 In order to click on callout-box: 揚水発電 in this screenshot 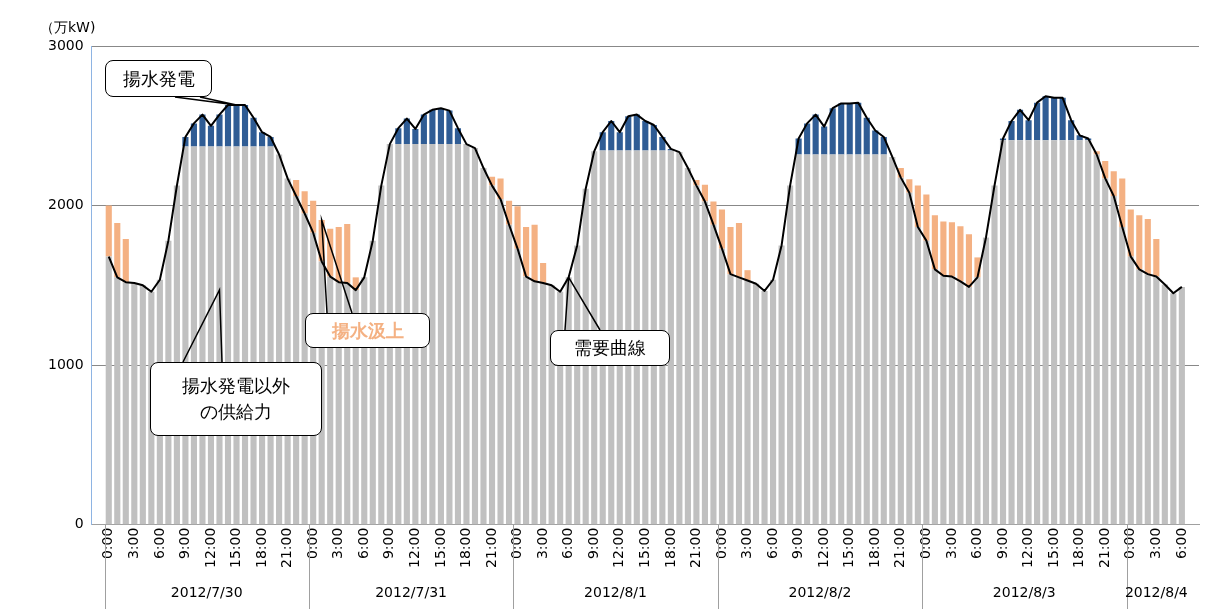, I will do `click(158, 78)`.